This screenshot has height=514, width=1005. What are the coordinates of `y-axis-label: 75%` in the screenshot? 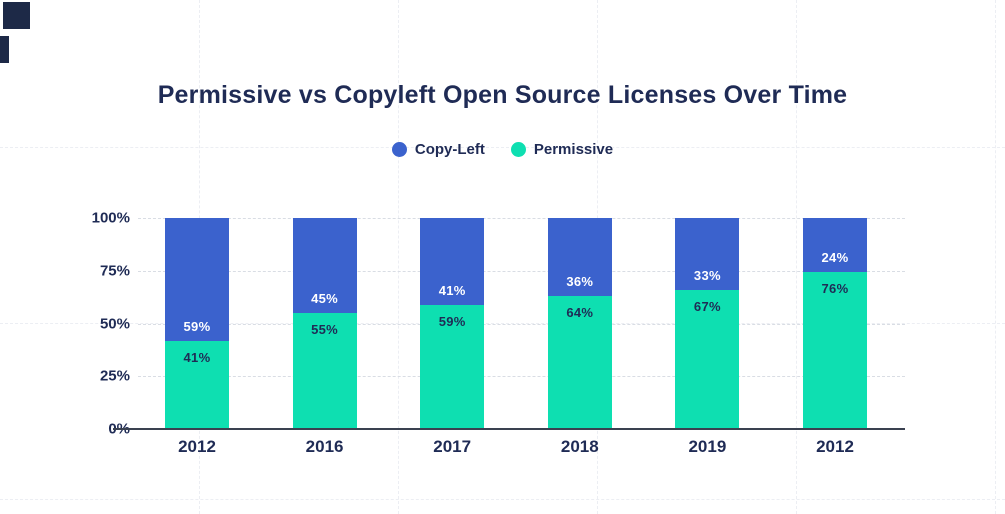 It's located at (114, 271).